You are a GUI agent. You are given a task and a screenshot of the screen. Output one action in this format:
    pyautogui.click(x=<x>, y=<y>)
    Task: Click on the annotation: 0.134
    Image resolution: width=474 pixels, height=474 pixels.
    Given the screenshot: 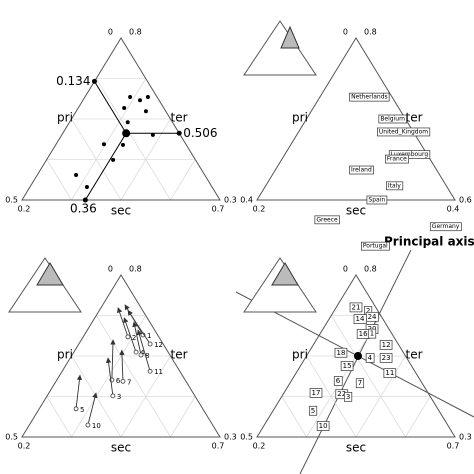 What is the action you would take?
    pyautogui.click(x=73, y=81)
    